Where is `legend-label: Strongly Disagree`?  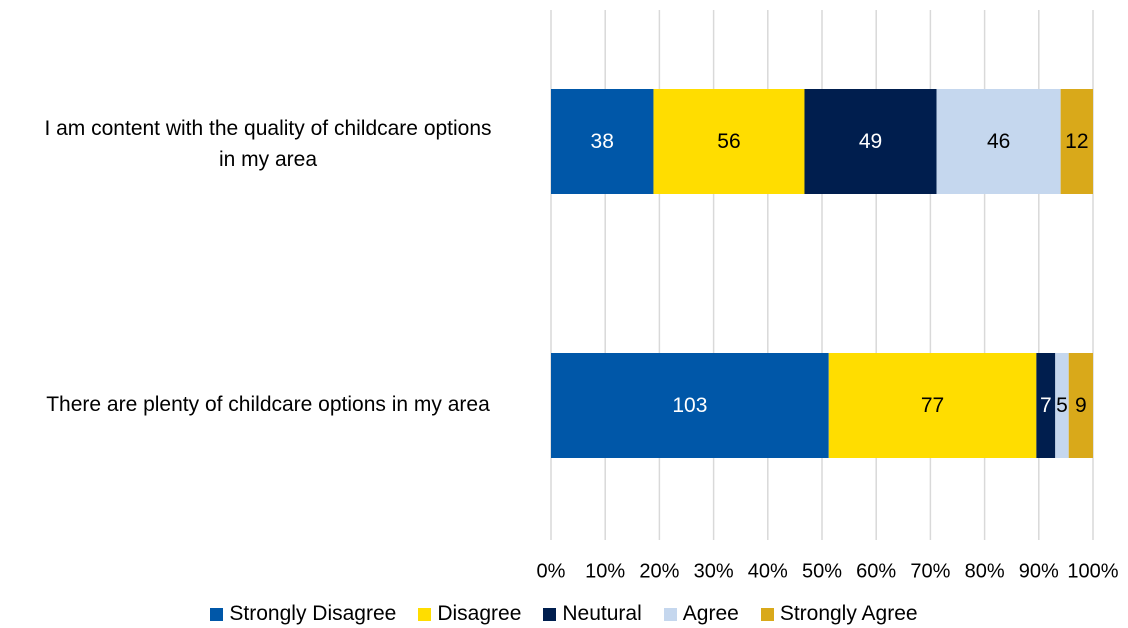 legend-label: Strongly Disagree is located at coordinates (313, 613).